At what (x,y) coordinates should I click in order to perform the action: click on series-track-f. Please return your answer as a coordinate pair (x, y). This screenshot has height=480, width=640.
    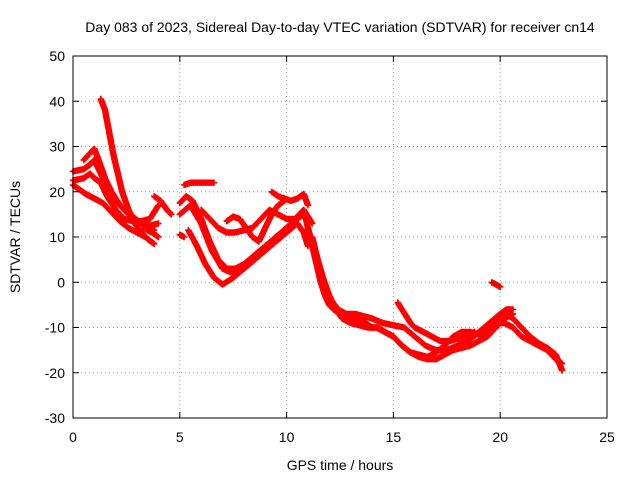
    Looking at the image, I should click on (163, 205).